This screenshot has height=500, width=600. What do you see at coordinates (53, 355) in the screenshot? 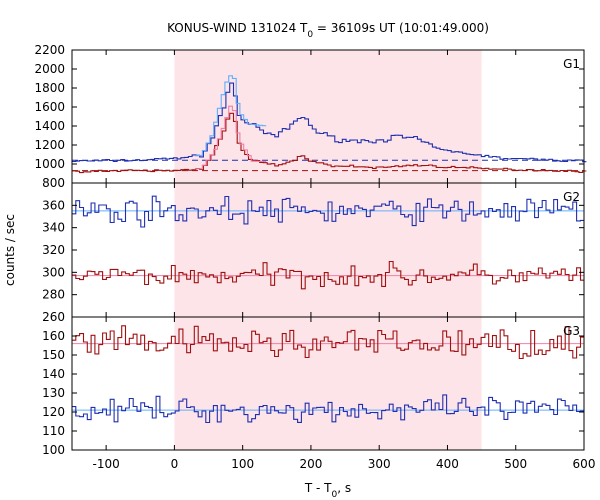
I see `y-tick-label: 150` at bounding box center [53, 355].